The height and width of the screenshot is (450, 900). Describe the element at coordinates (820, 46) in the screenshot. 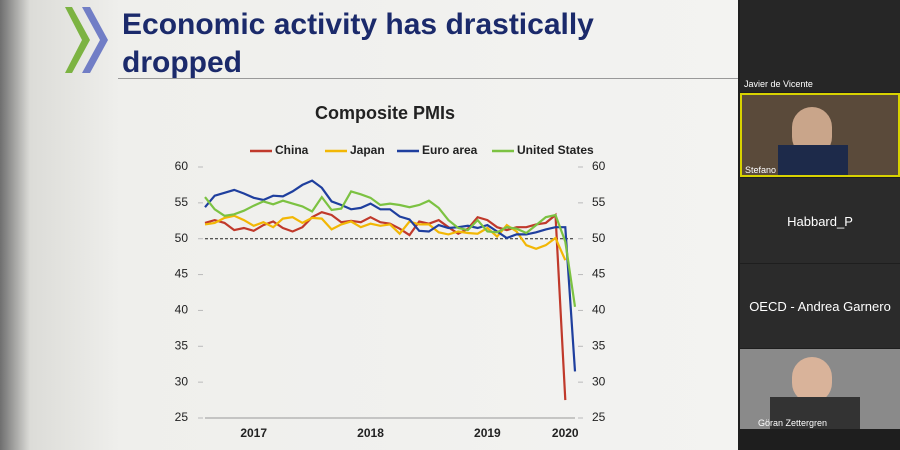

I see `participant-tile: Javier de Vicente` at that location.